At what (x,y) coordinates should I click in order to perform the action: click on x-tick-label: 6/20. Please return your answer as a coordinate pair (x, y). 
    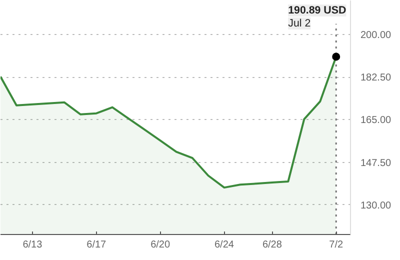
    Looking at the image, I should click on (160, 245).